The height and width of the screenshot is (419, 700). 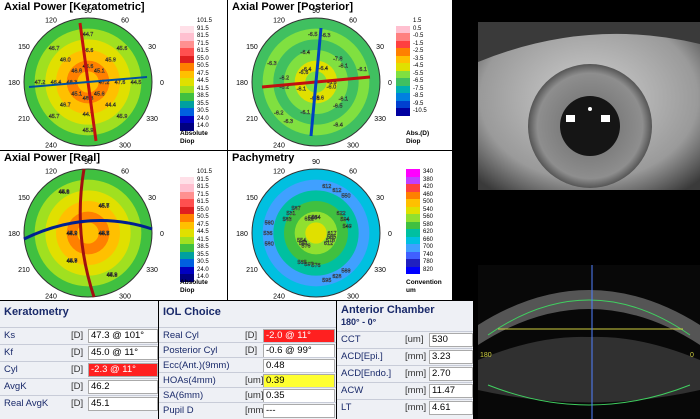 I want to click on map-value: 44.7, so click(x=88, y=115).